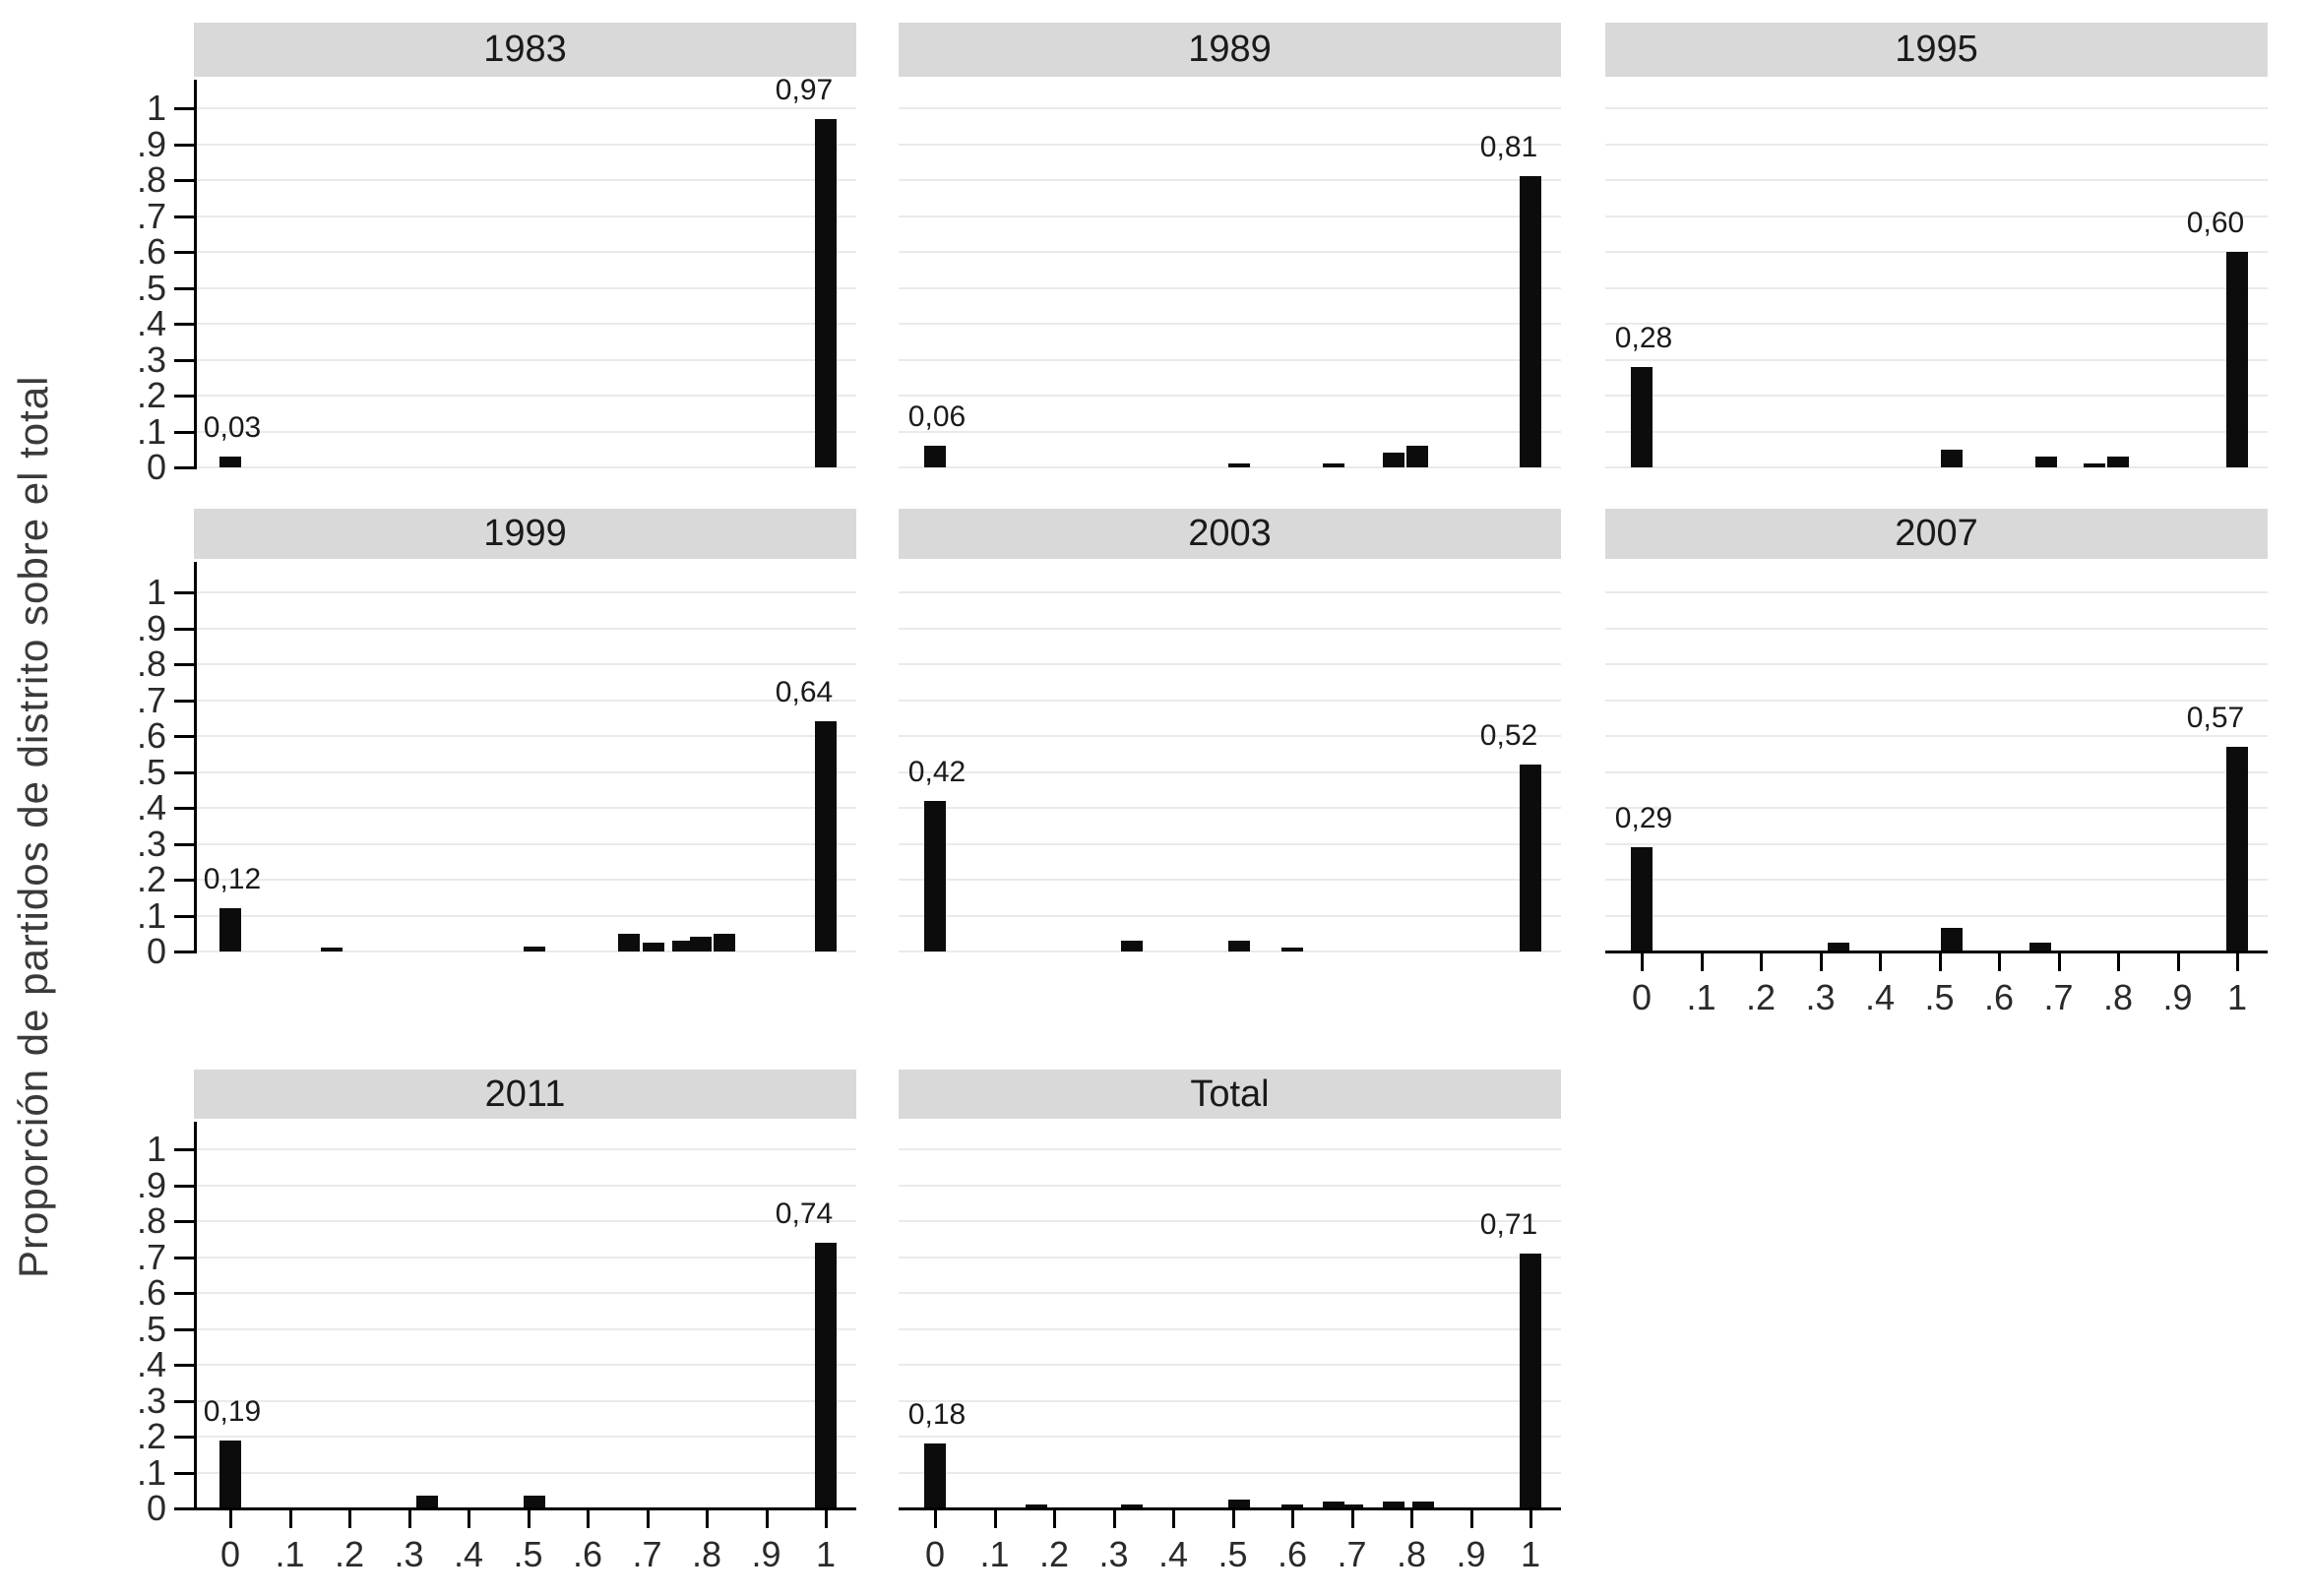  I want to click on panel-plot-1995: 0,28 0,60, so click(1936, 274).